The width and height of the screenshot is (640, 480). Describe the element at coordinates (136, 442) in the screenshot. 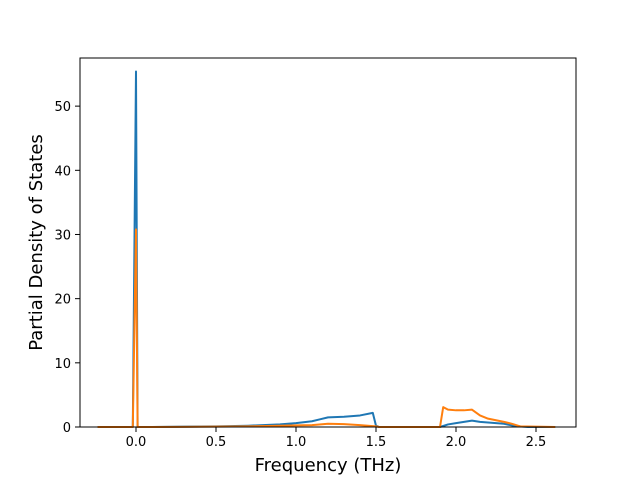

I see `x-tick-label: 0.0` at that location.